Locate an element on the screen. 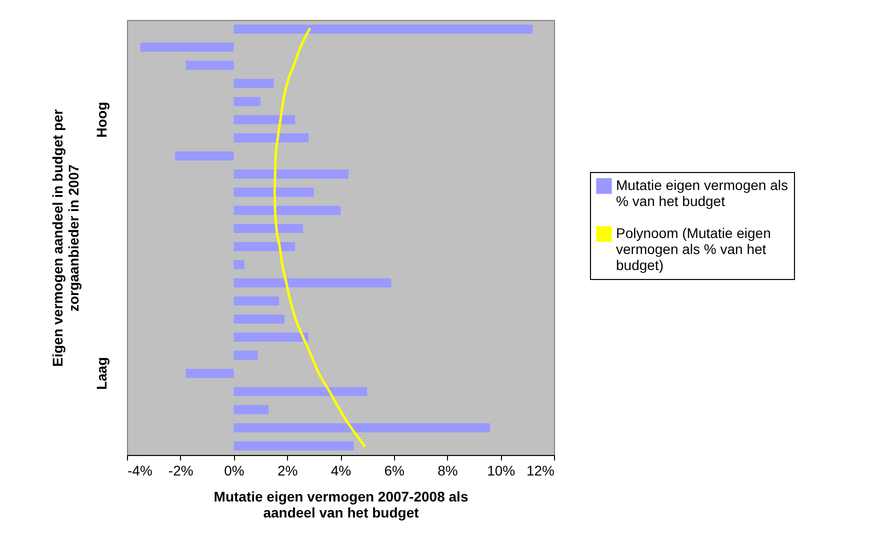 The height and width of the screenshot is (557, 875). x-tick-label: 4% is located at coordinates (341, 470).